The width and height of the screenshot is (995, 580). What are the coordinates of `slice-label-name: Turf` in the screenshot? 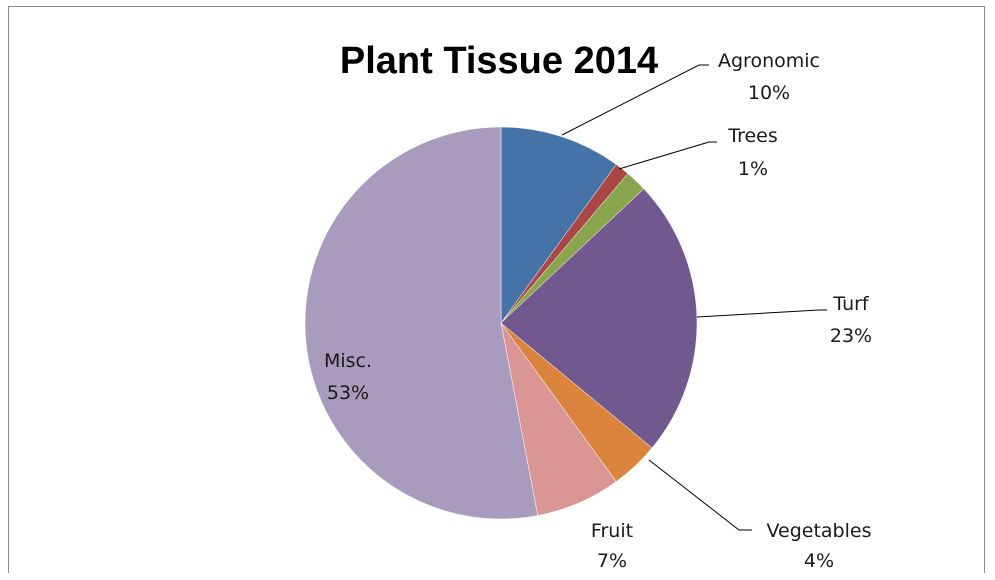 It's located at (851, 304).